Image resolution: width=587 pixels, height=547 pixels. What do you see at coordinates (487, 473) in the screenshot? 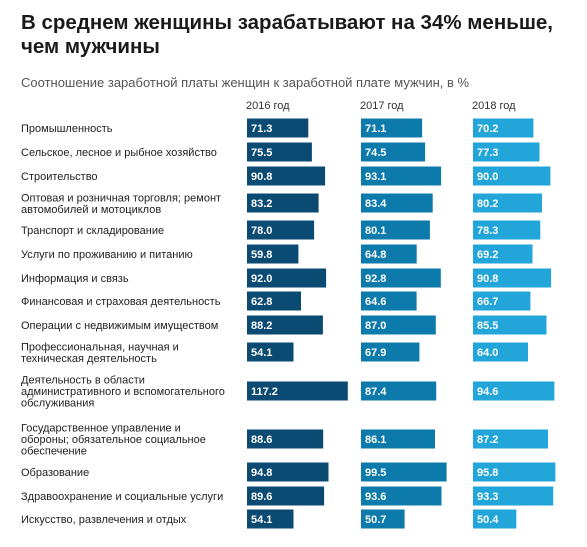
I see `data-label: 95.8` at bounding box center [487, 473].